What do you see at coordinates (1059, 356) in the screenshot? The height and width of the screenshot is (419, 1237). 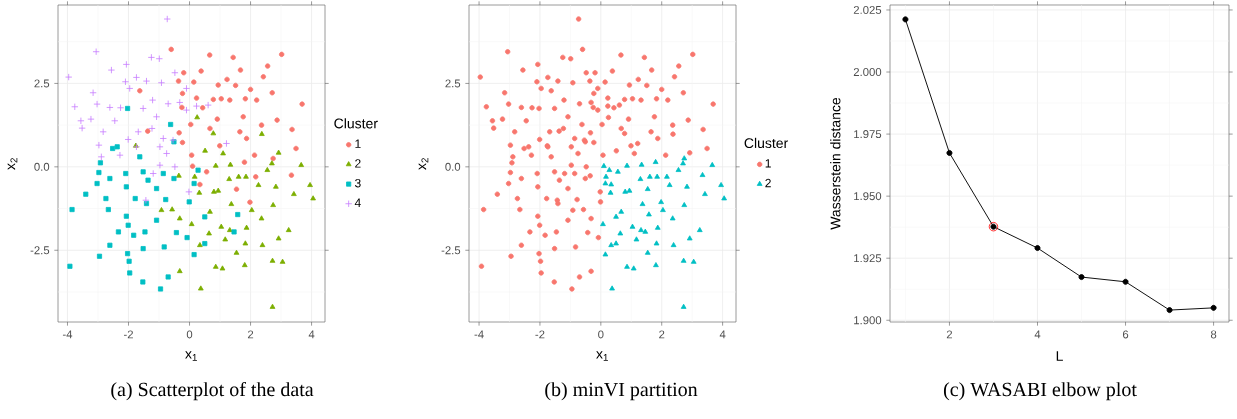 I see `x-axis-title: L` at bounding box center [1059, 356].